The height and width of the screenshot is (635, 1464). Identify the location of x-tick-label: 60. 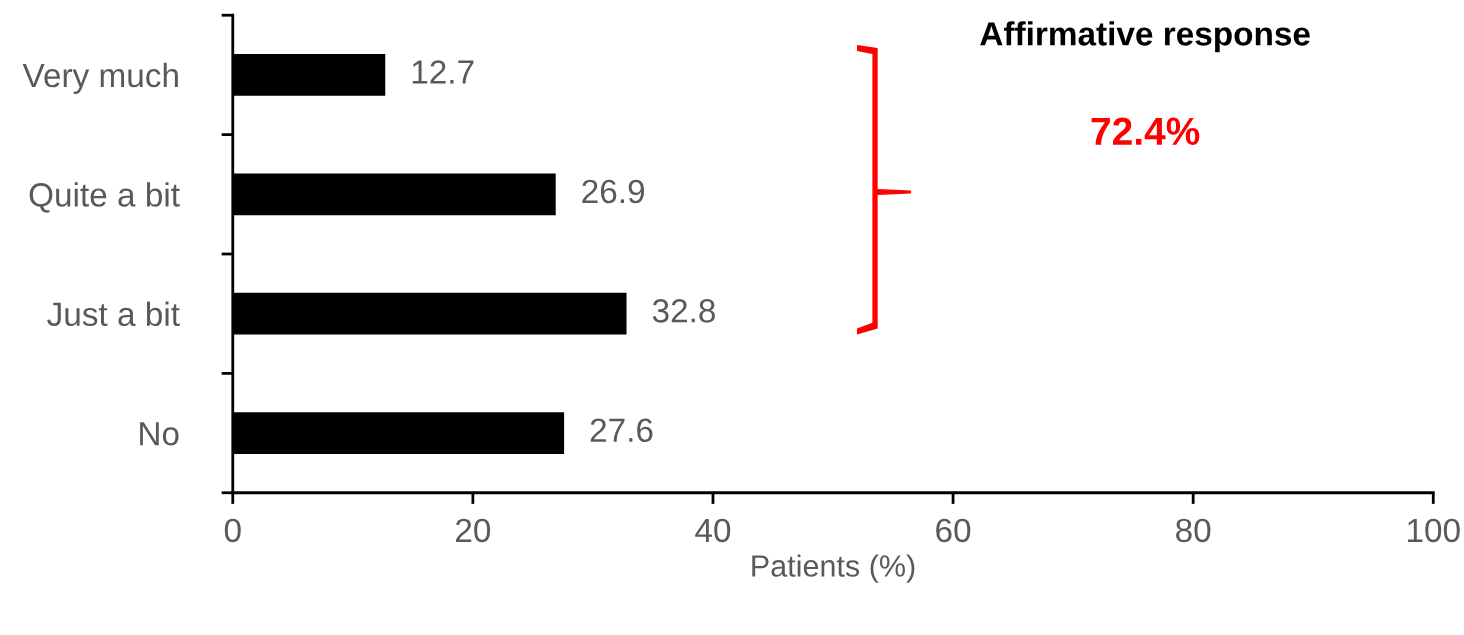
(953, 530).